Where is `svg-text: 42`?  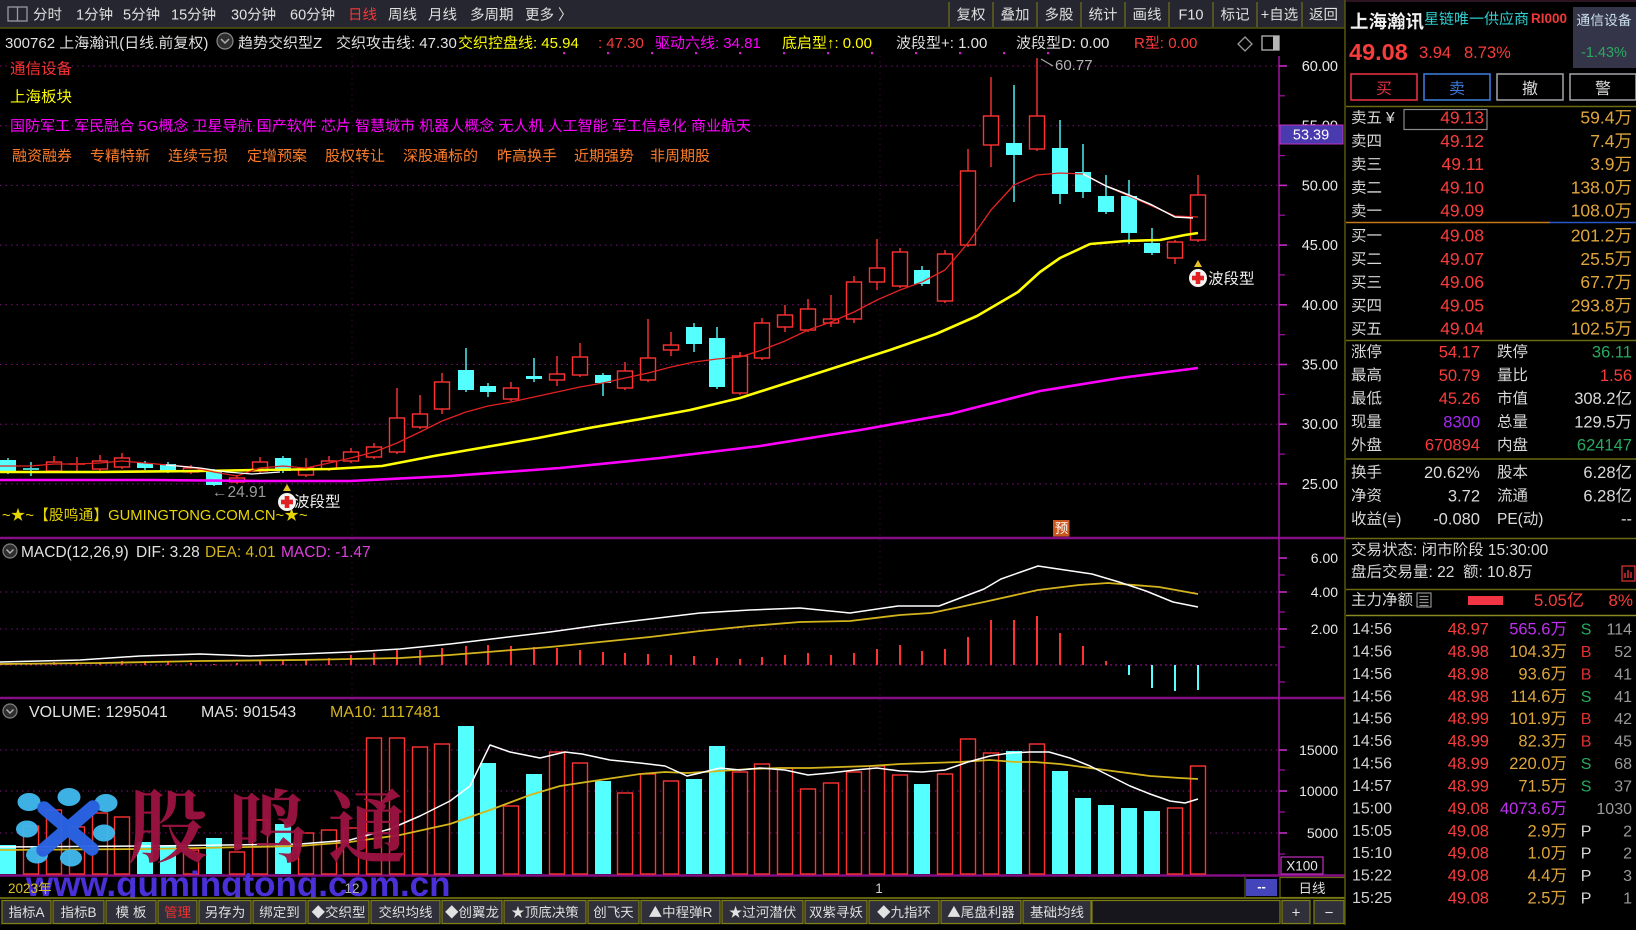
svg-text: 42 is located at coordinates (1623, 719).